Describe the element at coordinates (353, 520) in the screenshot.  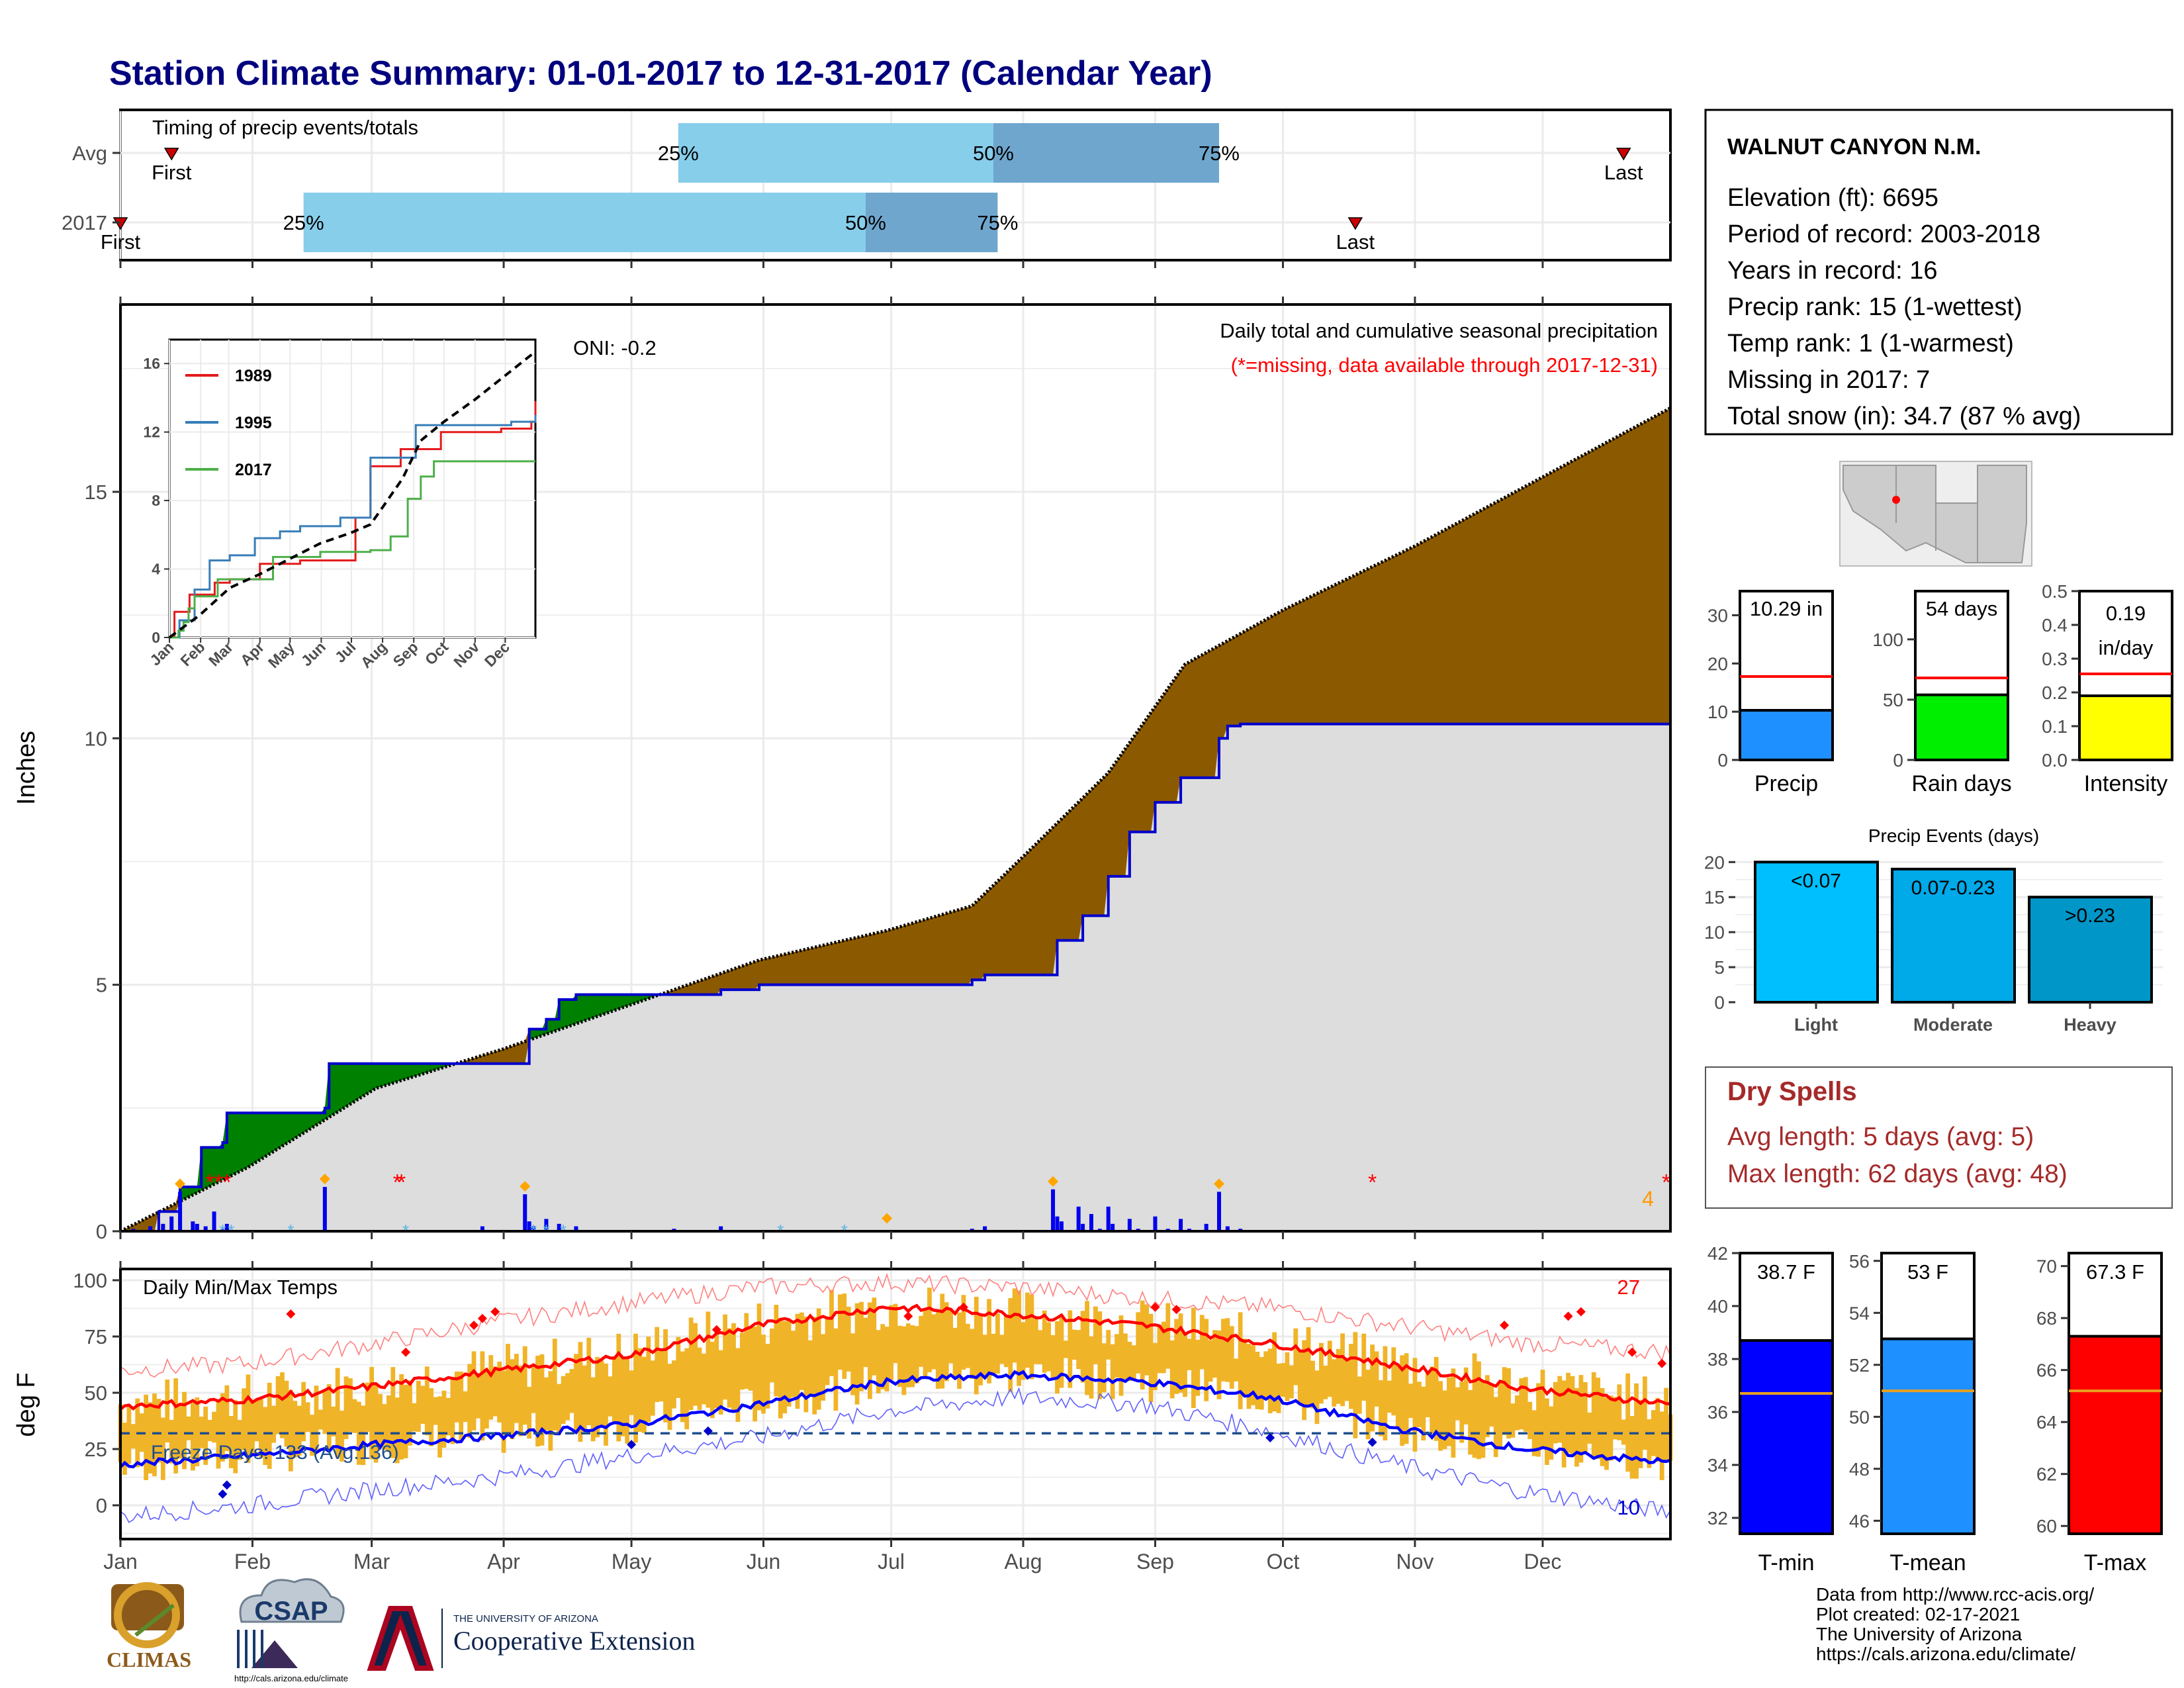
I see `inset-line-1989` at that location.